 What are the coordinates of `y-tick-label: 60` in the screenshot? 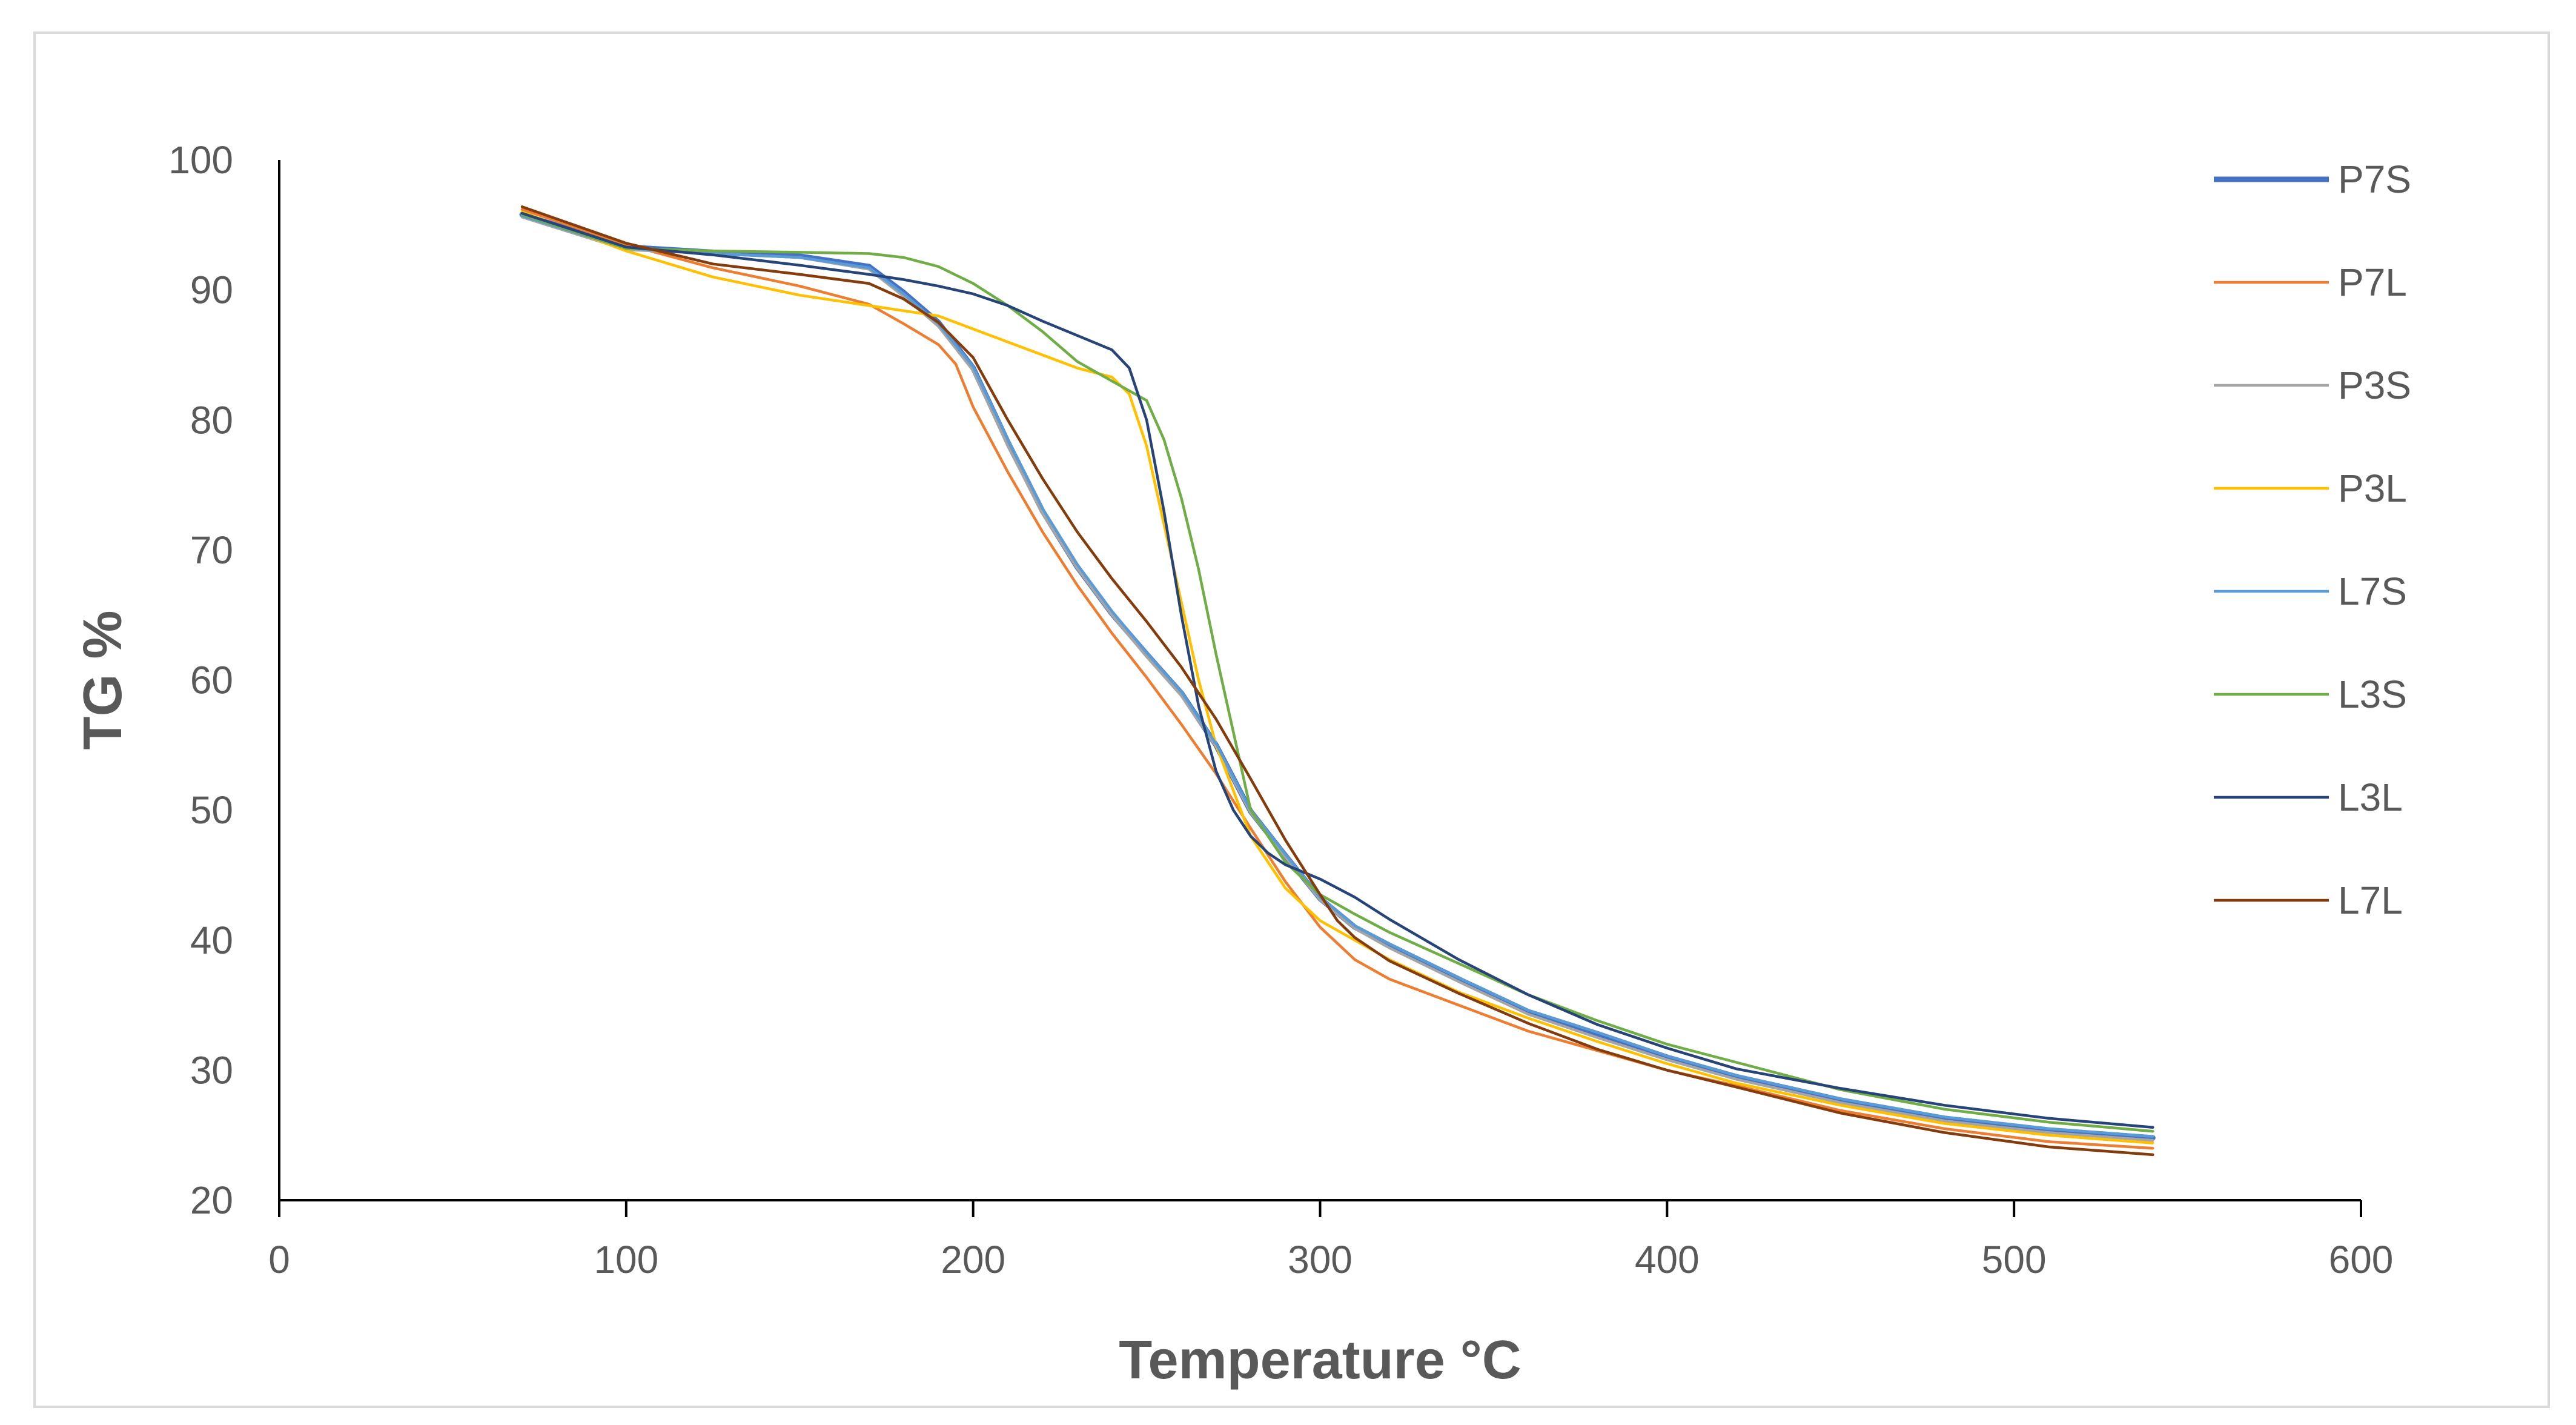 It's located at (211, 680).